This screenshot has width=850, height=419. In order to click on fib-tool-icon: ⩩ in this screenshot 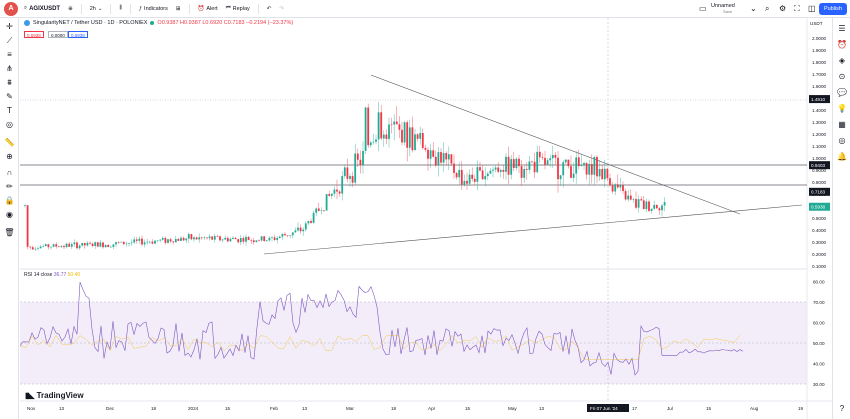, I will do `click(9, 82)`.